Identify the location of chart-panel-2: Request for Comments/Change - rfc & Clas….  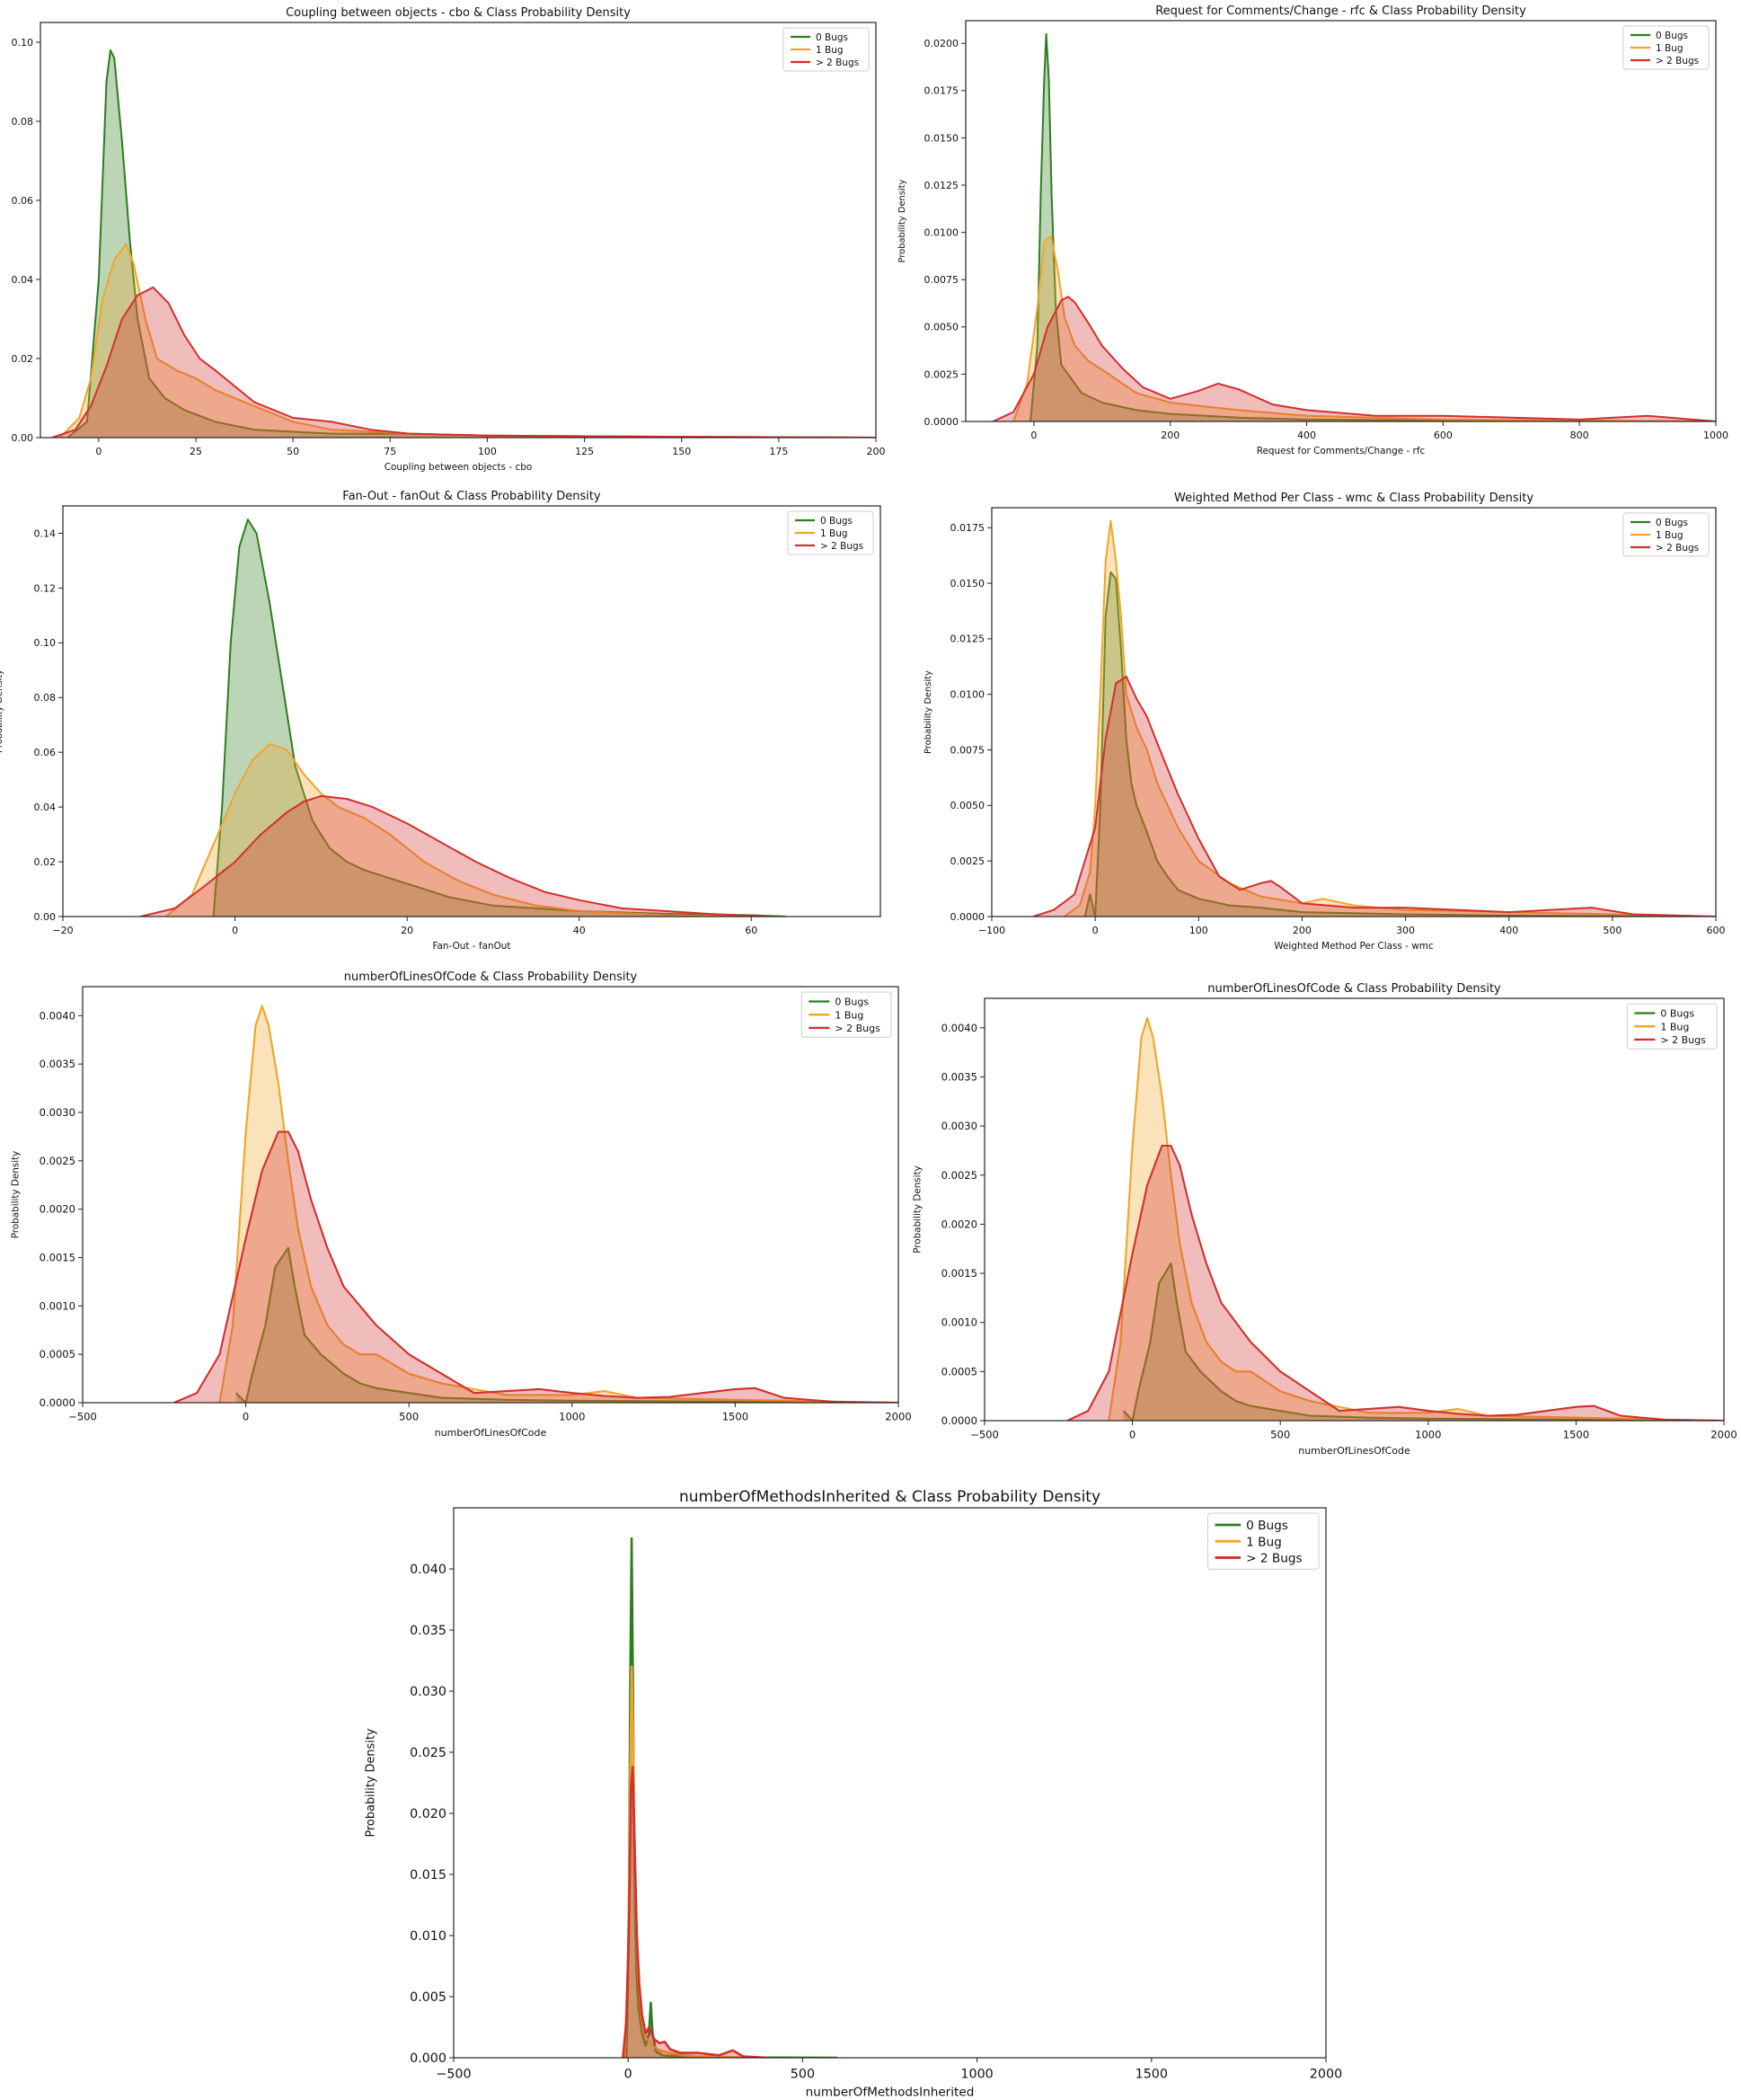
(1312, 230).